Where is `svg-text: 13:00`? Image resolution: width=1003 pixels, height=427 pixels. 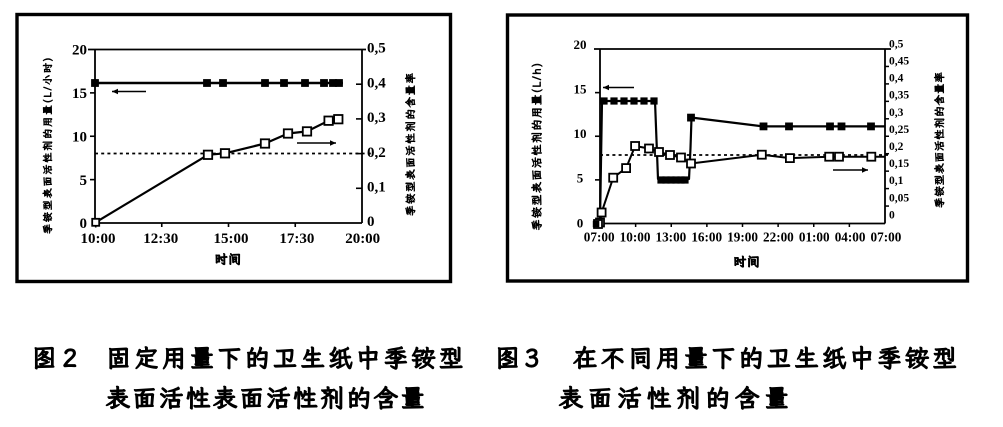 svg-text: 13:00 is located at coordinates (670, 237).